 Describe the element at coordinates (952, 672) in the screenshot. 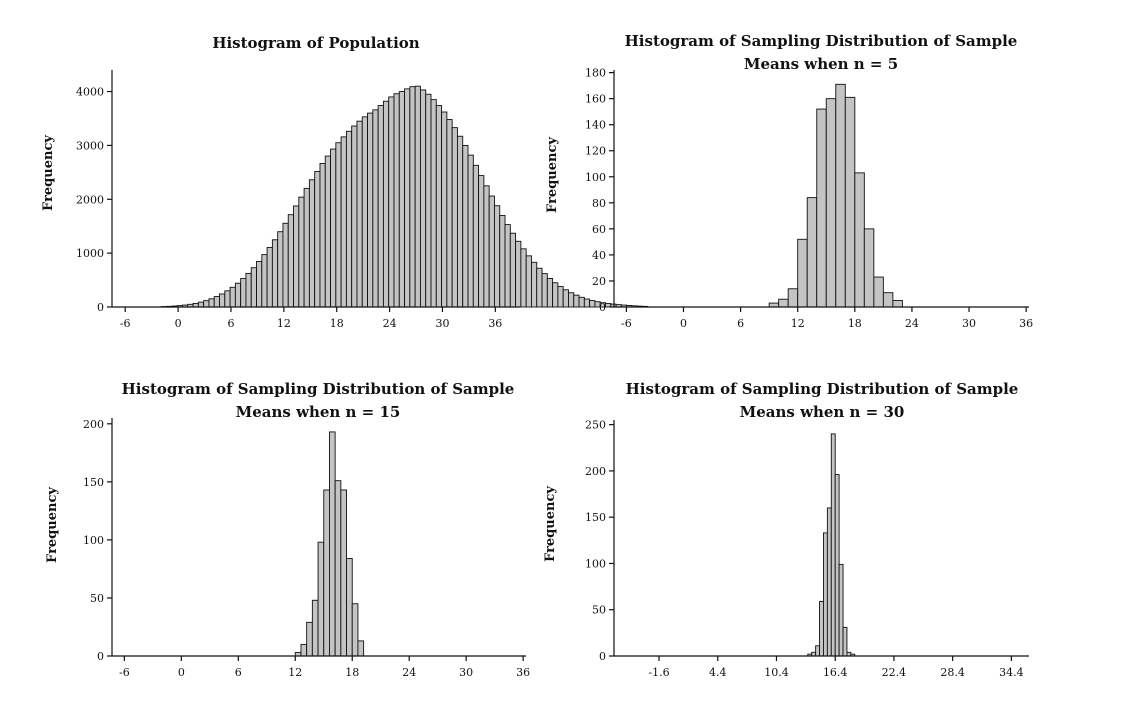

I see `x-tick-label: 28.4` at that location.